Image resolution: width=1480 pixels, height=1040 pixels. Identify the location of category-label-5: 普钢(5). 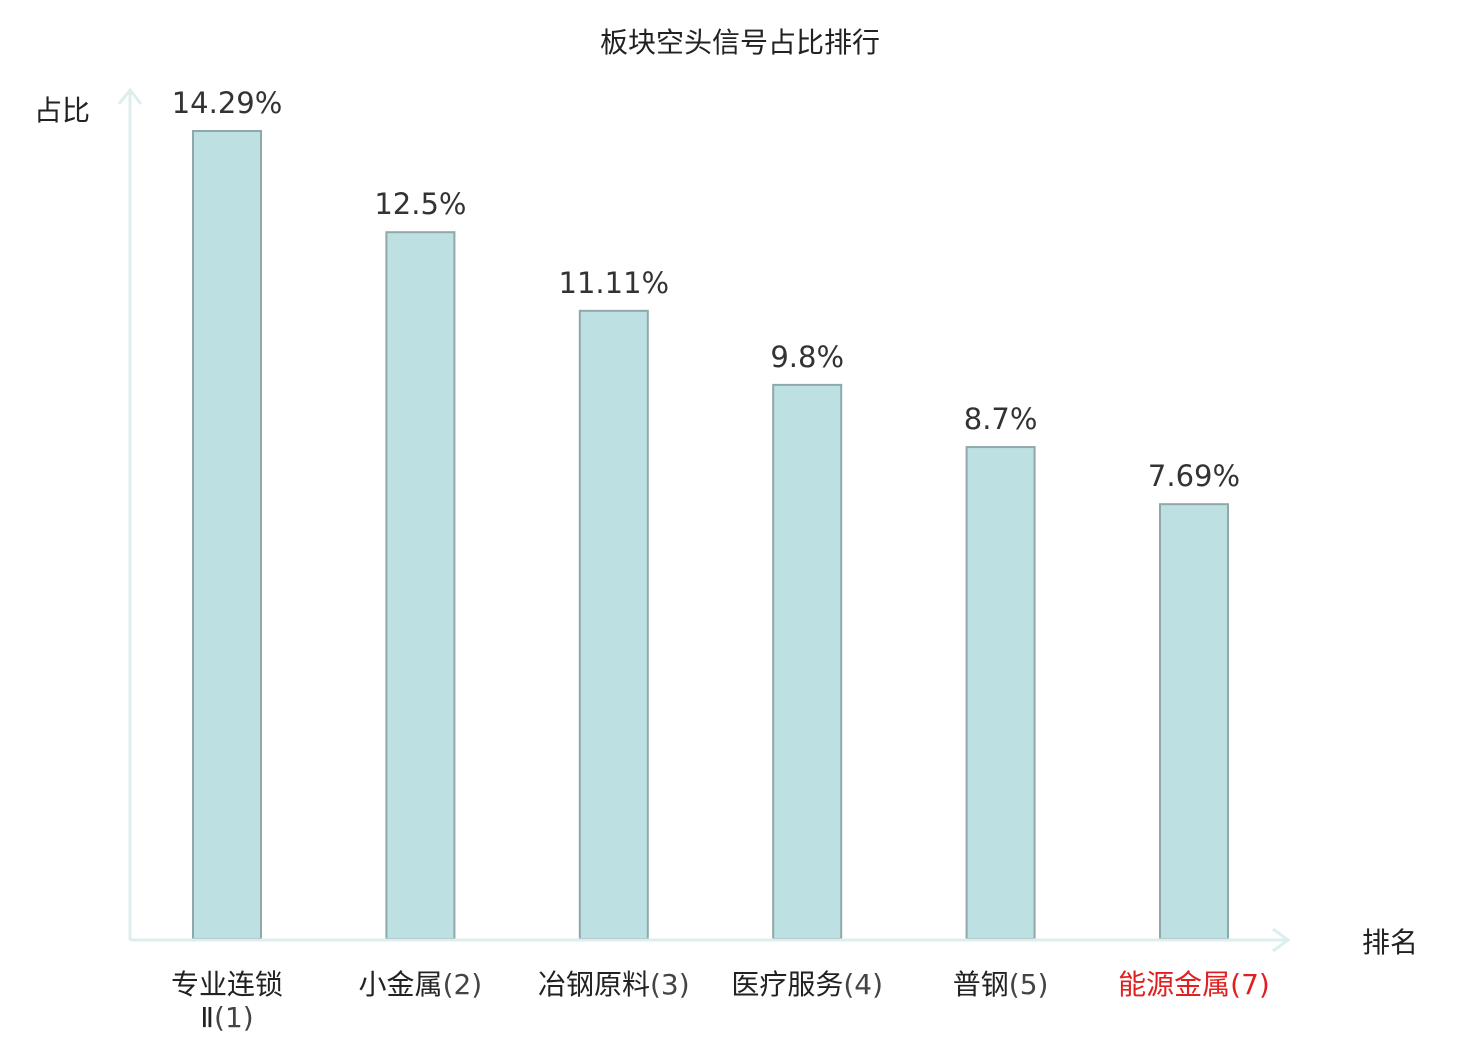
(1001, 984).